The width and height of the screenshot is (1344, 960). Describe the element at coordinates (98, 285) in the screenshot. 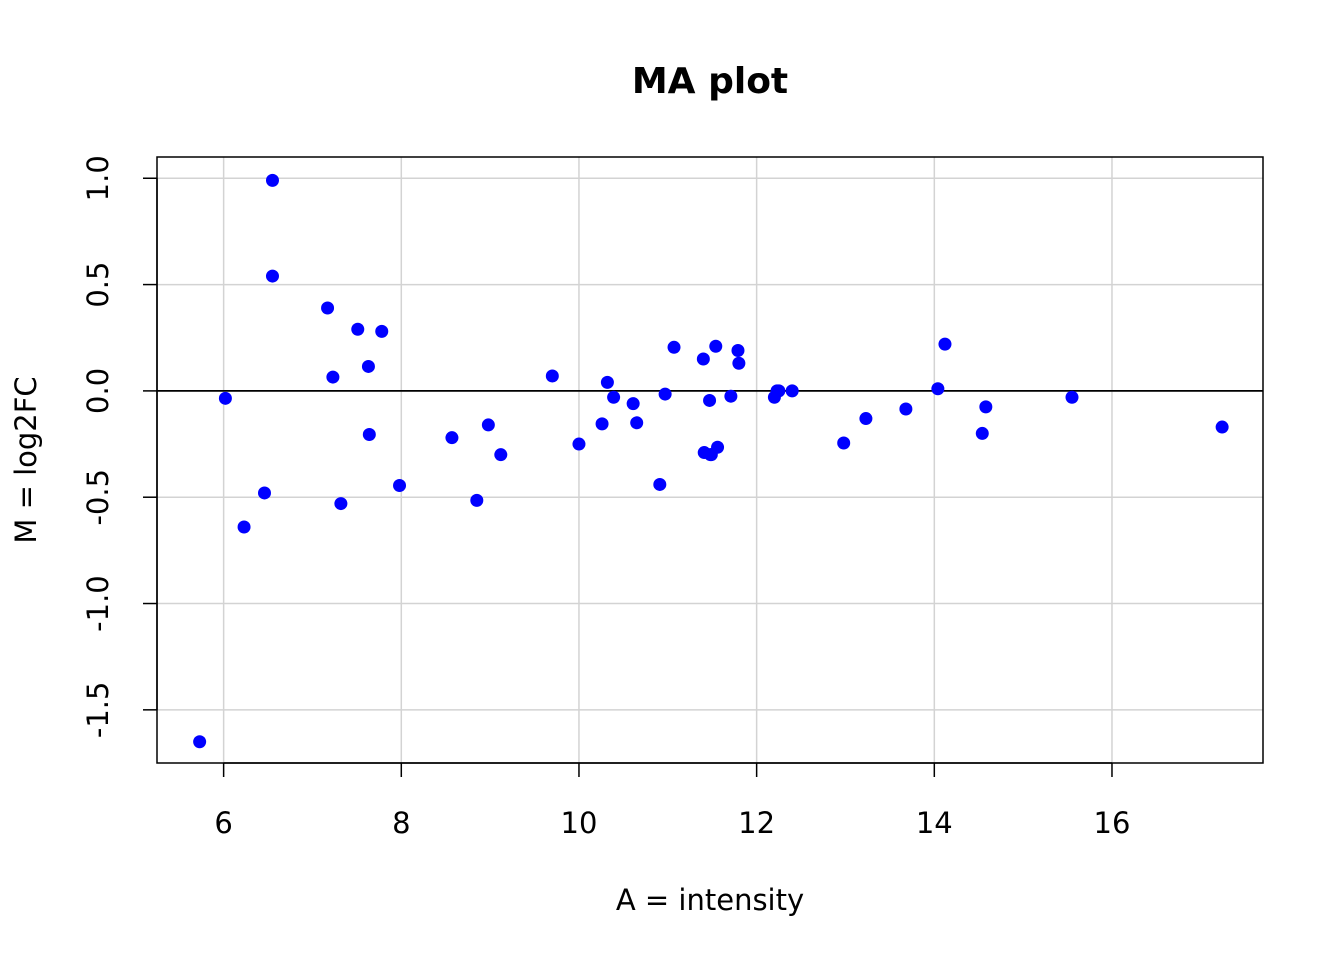

I see `y-tick-label: 0.5` at that location.